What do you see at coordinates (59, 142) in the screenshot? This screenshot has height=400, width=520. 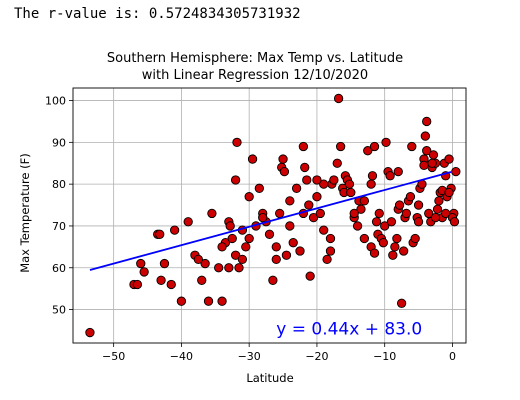 I see `y-tick-label: 90` at bounding box center [59, 142].